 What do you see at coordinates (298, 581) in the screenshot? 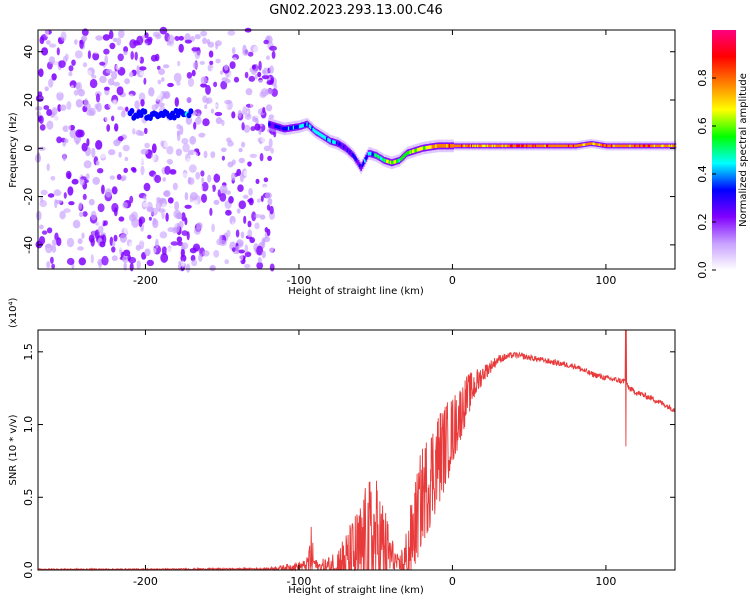
I see `x-tick-label: -100` at bounding box center [298, 581].